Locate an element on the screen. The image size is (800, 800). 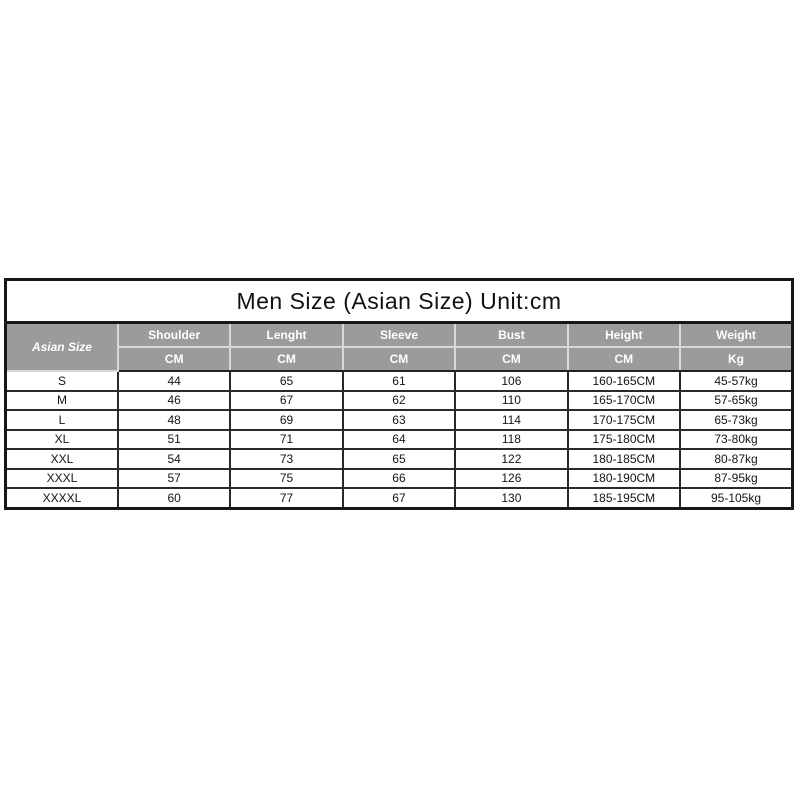
title-row: Men Size (Asian Size) Unit:cm is located at coordinates (399, 301).